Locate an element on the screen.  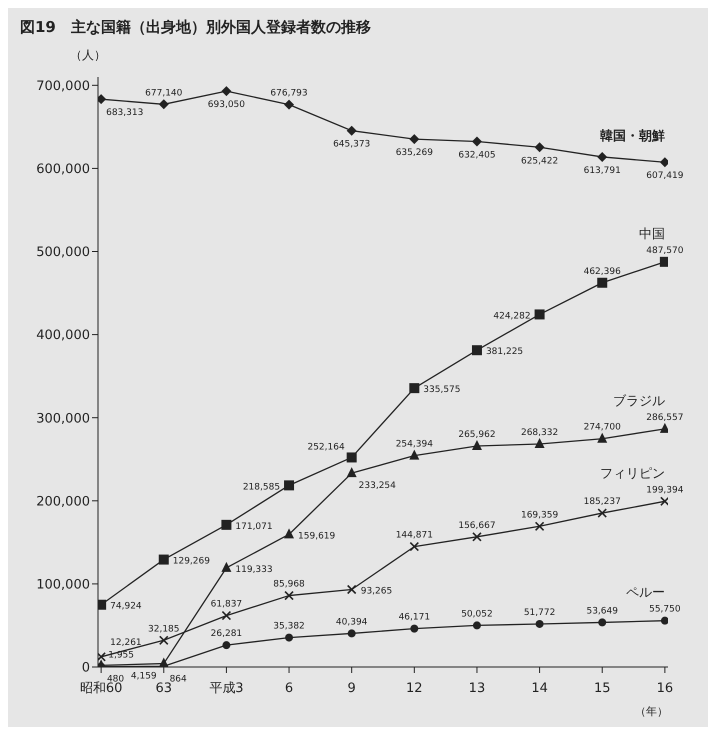
data-label: 864 is located at coordinates (179, 679).